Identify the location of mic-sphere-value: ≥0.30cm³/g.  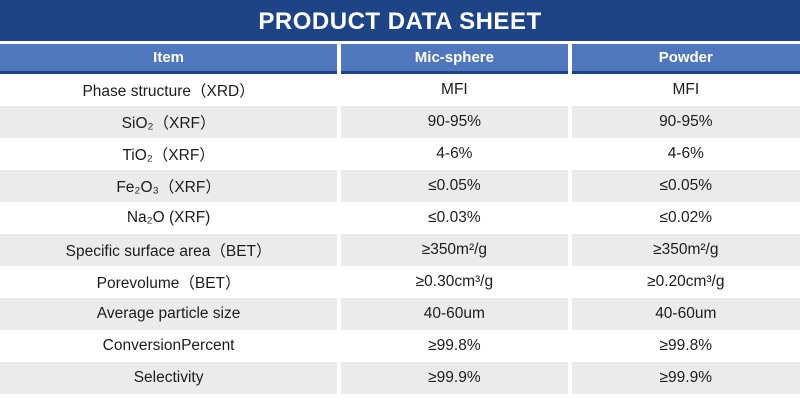
(453, 282).